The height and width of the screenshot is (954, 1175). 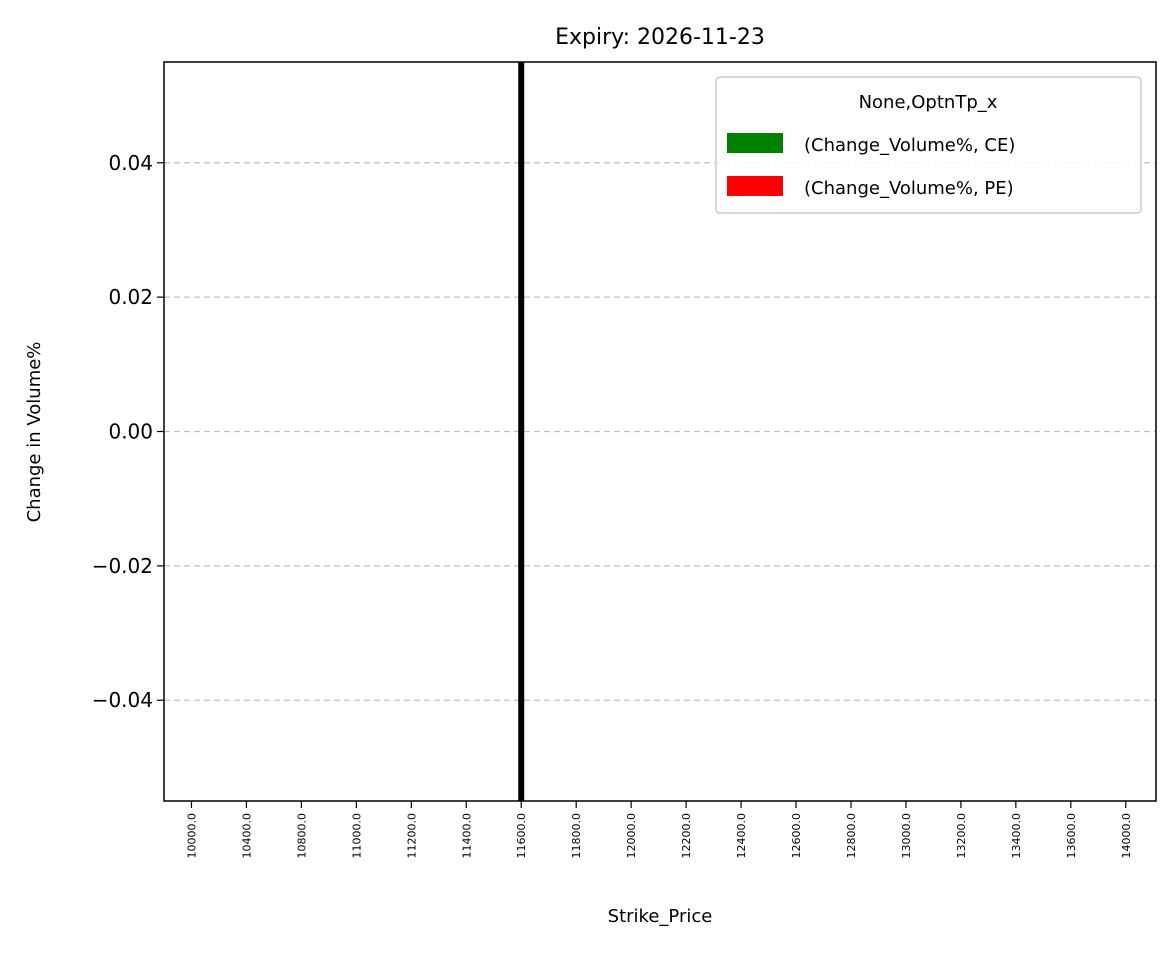 I want to click on x-tick-label: 13200.0, so click(x=961, y=836).